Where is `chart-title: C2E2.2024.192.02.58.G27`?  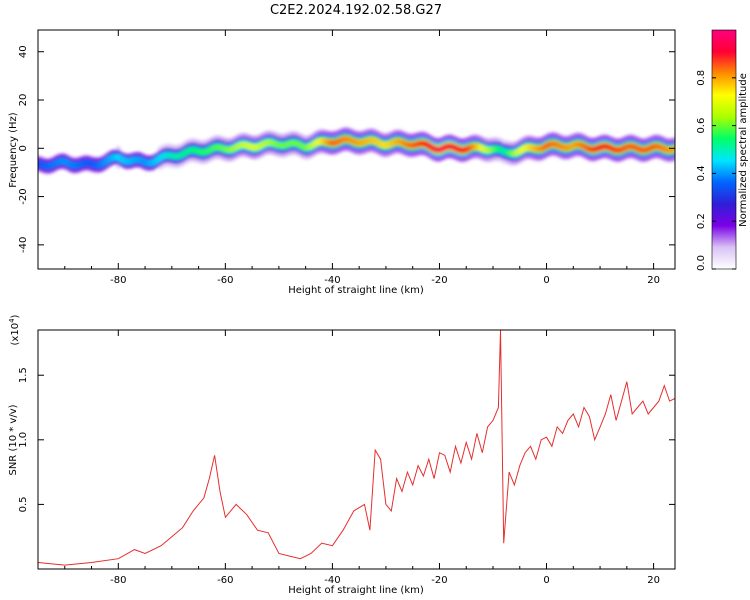 chart-title: C2E2.2024.192.02.58.G27 is located at coordinates (356, 10).